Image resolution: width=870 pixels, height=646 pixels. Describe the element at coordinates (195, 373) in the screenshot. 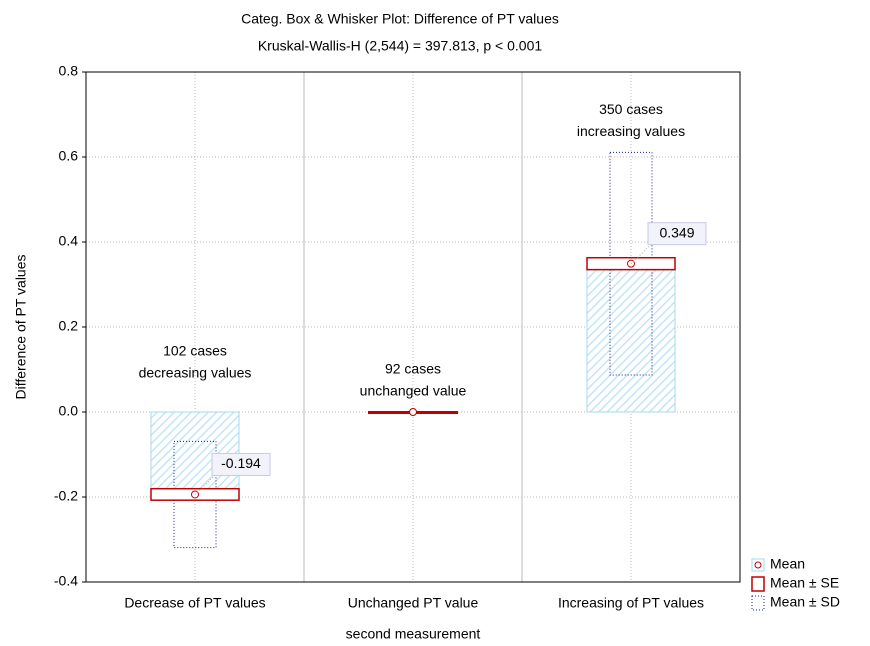

I see `annotation: decreasing values` at that location.